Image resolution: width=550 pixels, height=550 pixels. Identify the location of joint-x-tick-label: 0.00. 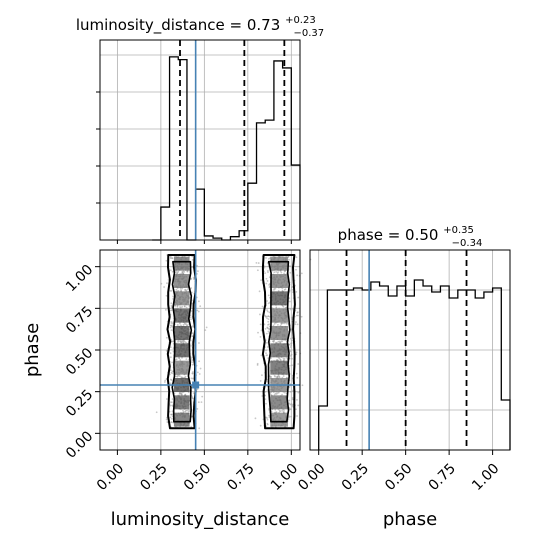
(110, 477).